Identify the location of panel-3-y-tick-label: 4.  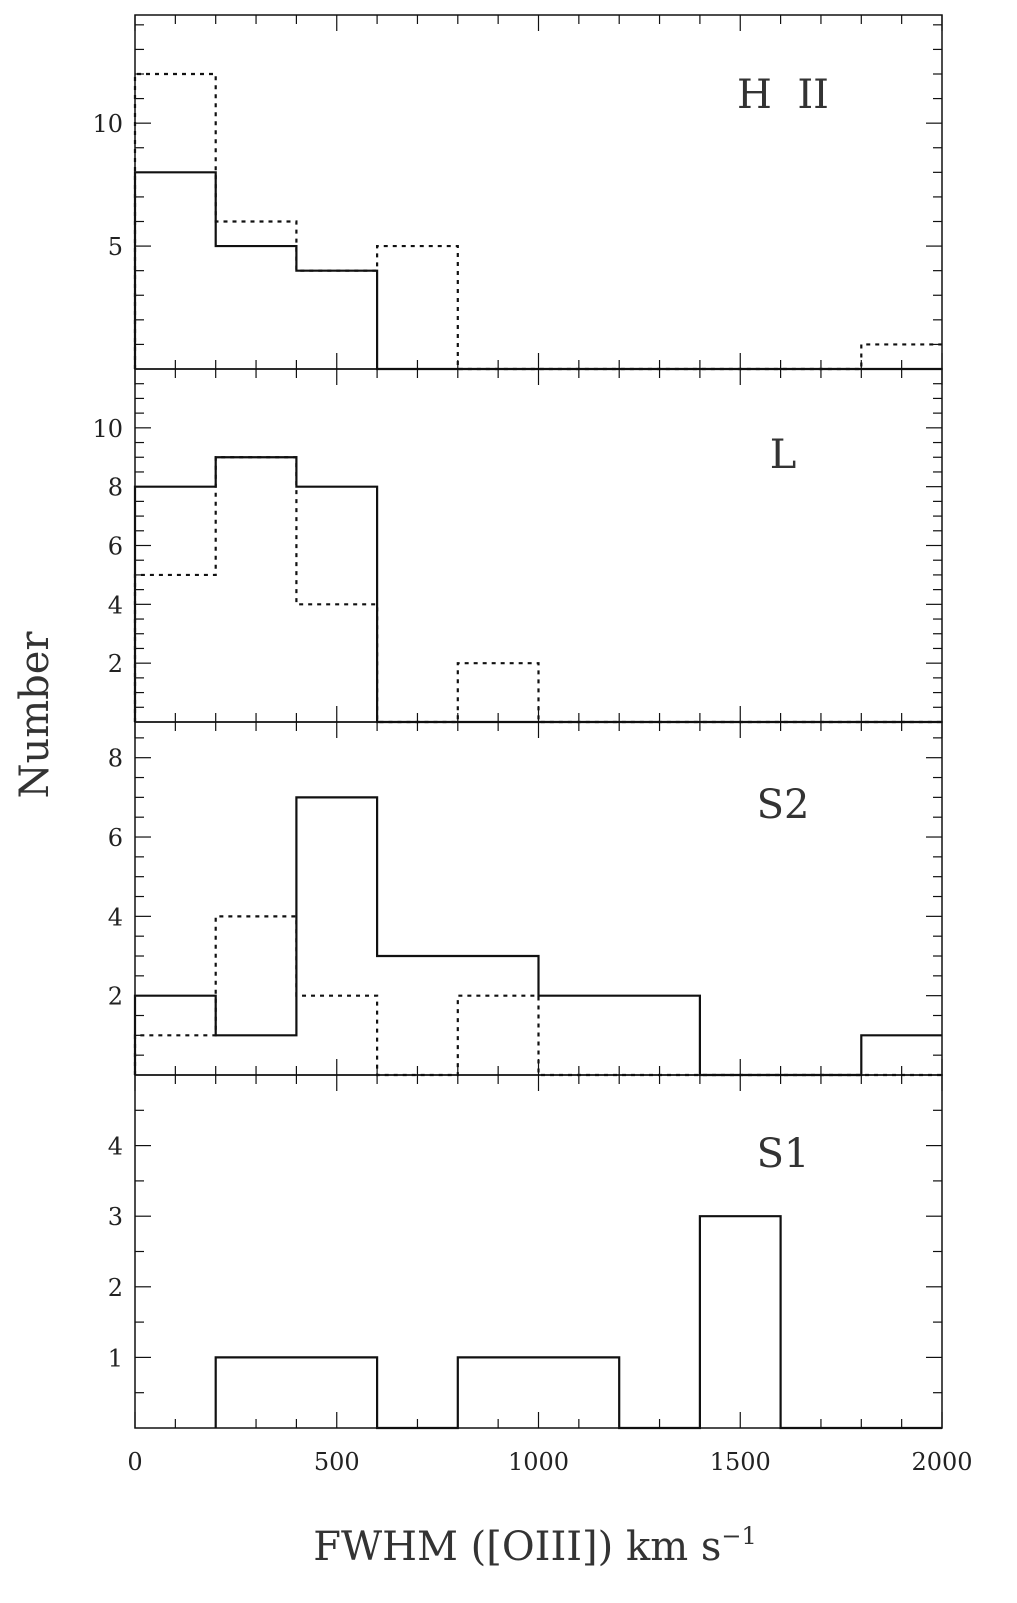
(115, 917).